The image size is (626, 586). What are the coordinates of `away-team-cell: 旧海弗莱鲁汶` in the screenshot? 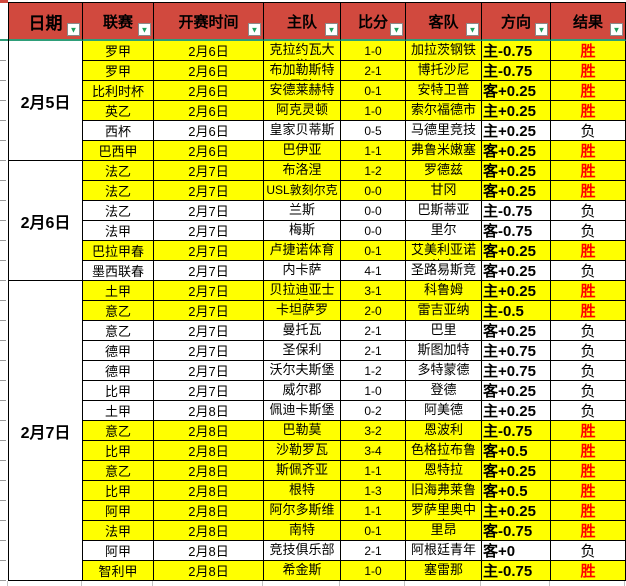 It's located at (444, 491).